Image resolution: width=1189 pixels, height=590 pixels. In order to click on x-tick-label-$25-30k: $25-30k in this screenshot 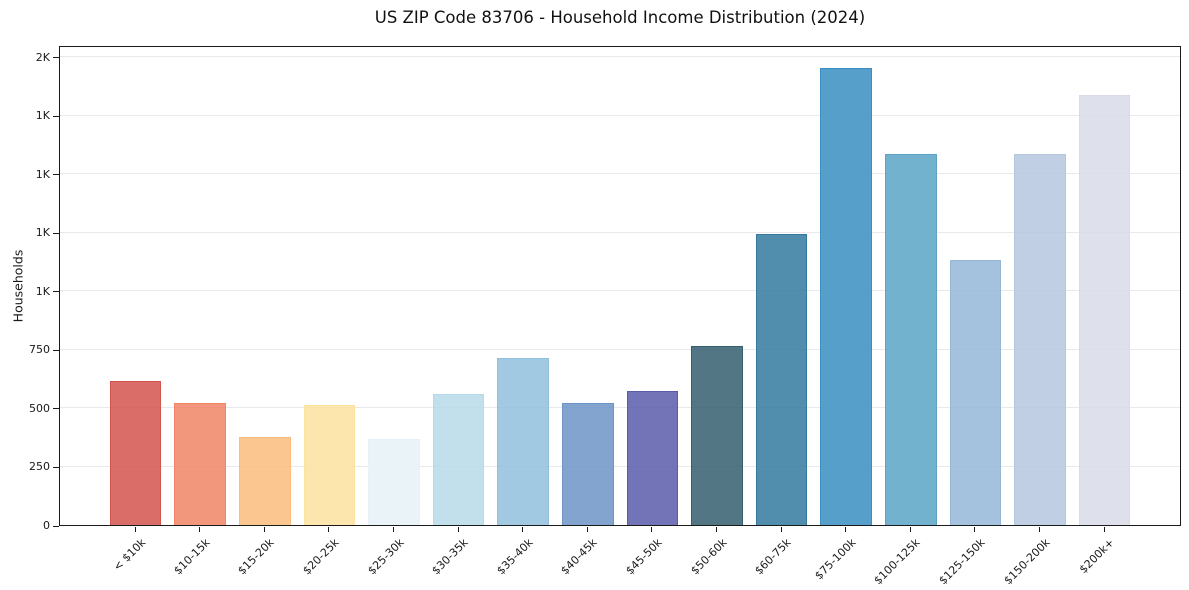, I will do `click(385, 557)`.